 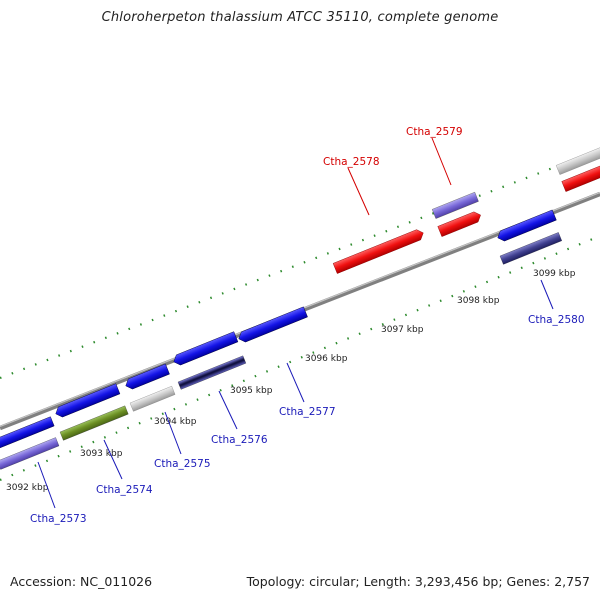 What do you see at coordinates (212, 372) in the screenshot?
I see `gene-box-ctha-2576-striped` at bounding box center [212, 372].